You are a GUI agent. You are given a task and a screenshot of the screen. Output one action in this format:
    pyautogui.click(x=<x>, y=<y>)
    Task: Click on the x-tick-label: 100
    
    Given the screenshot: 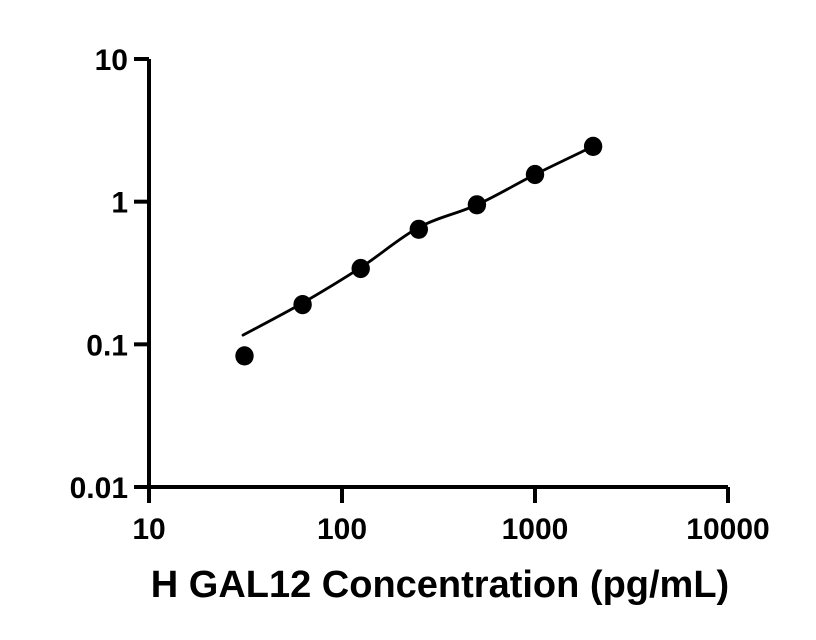 What is the action you would take?
    pyautogui.click(x=342, y=529)
    